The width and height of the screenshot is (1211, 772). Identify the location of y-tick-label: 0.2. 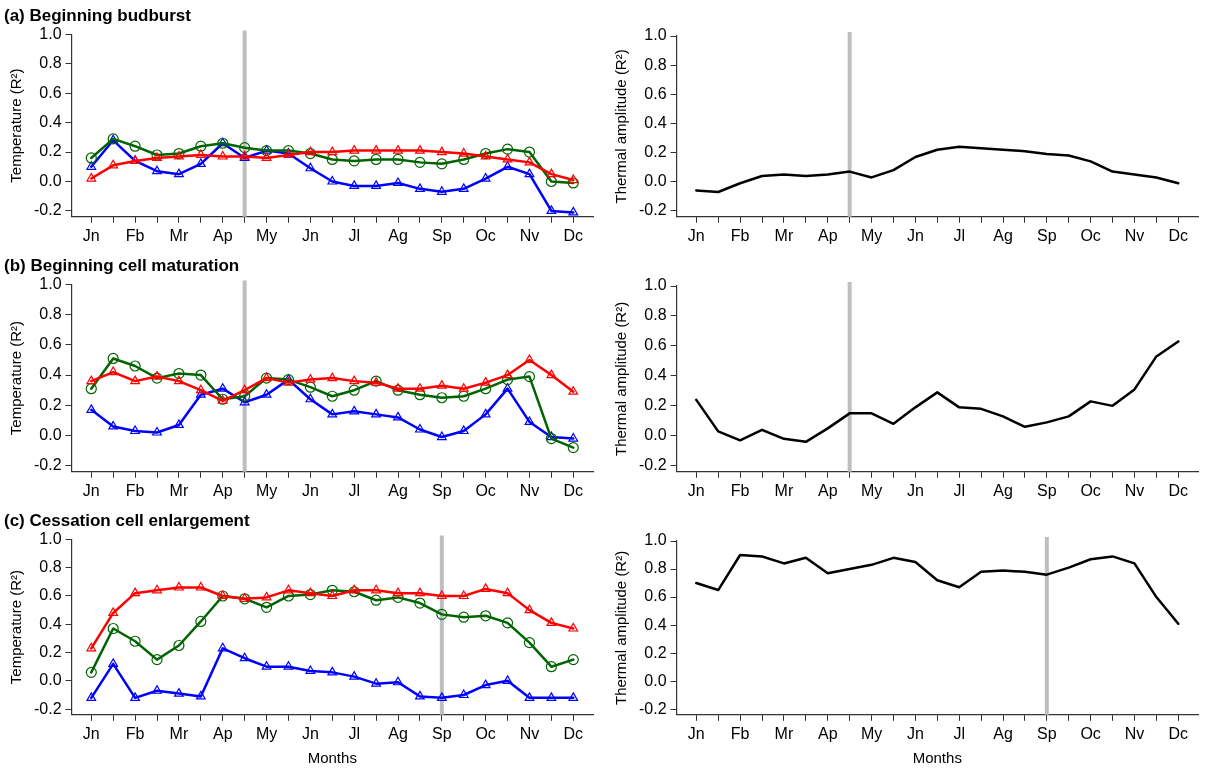
(50, 651).